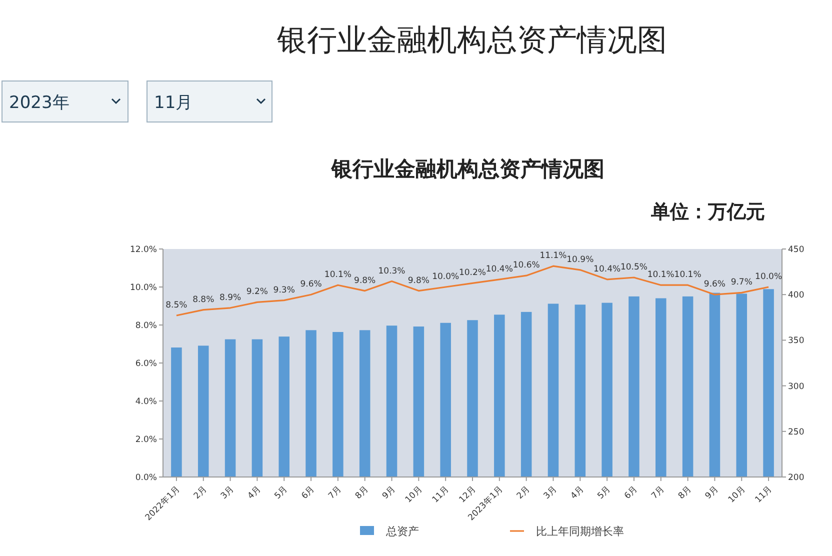  What do you see at coordinates (796, 341) in the screenshot?
I see `y2-tick-label: 350` at bounding box center [796, 341].